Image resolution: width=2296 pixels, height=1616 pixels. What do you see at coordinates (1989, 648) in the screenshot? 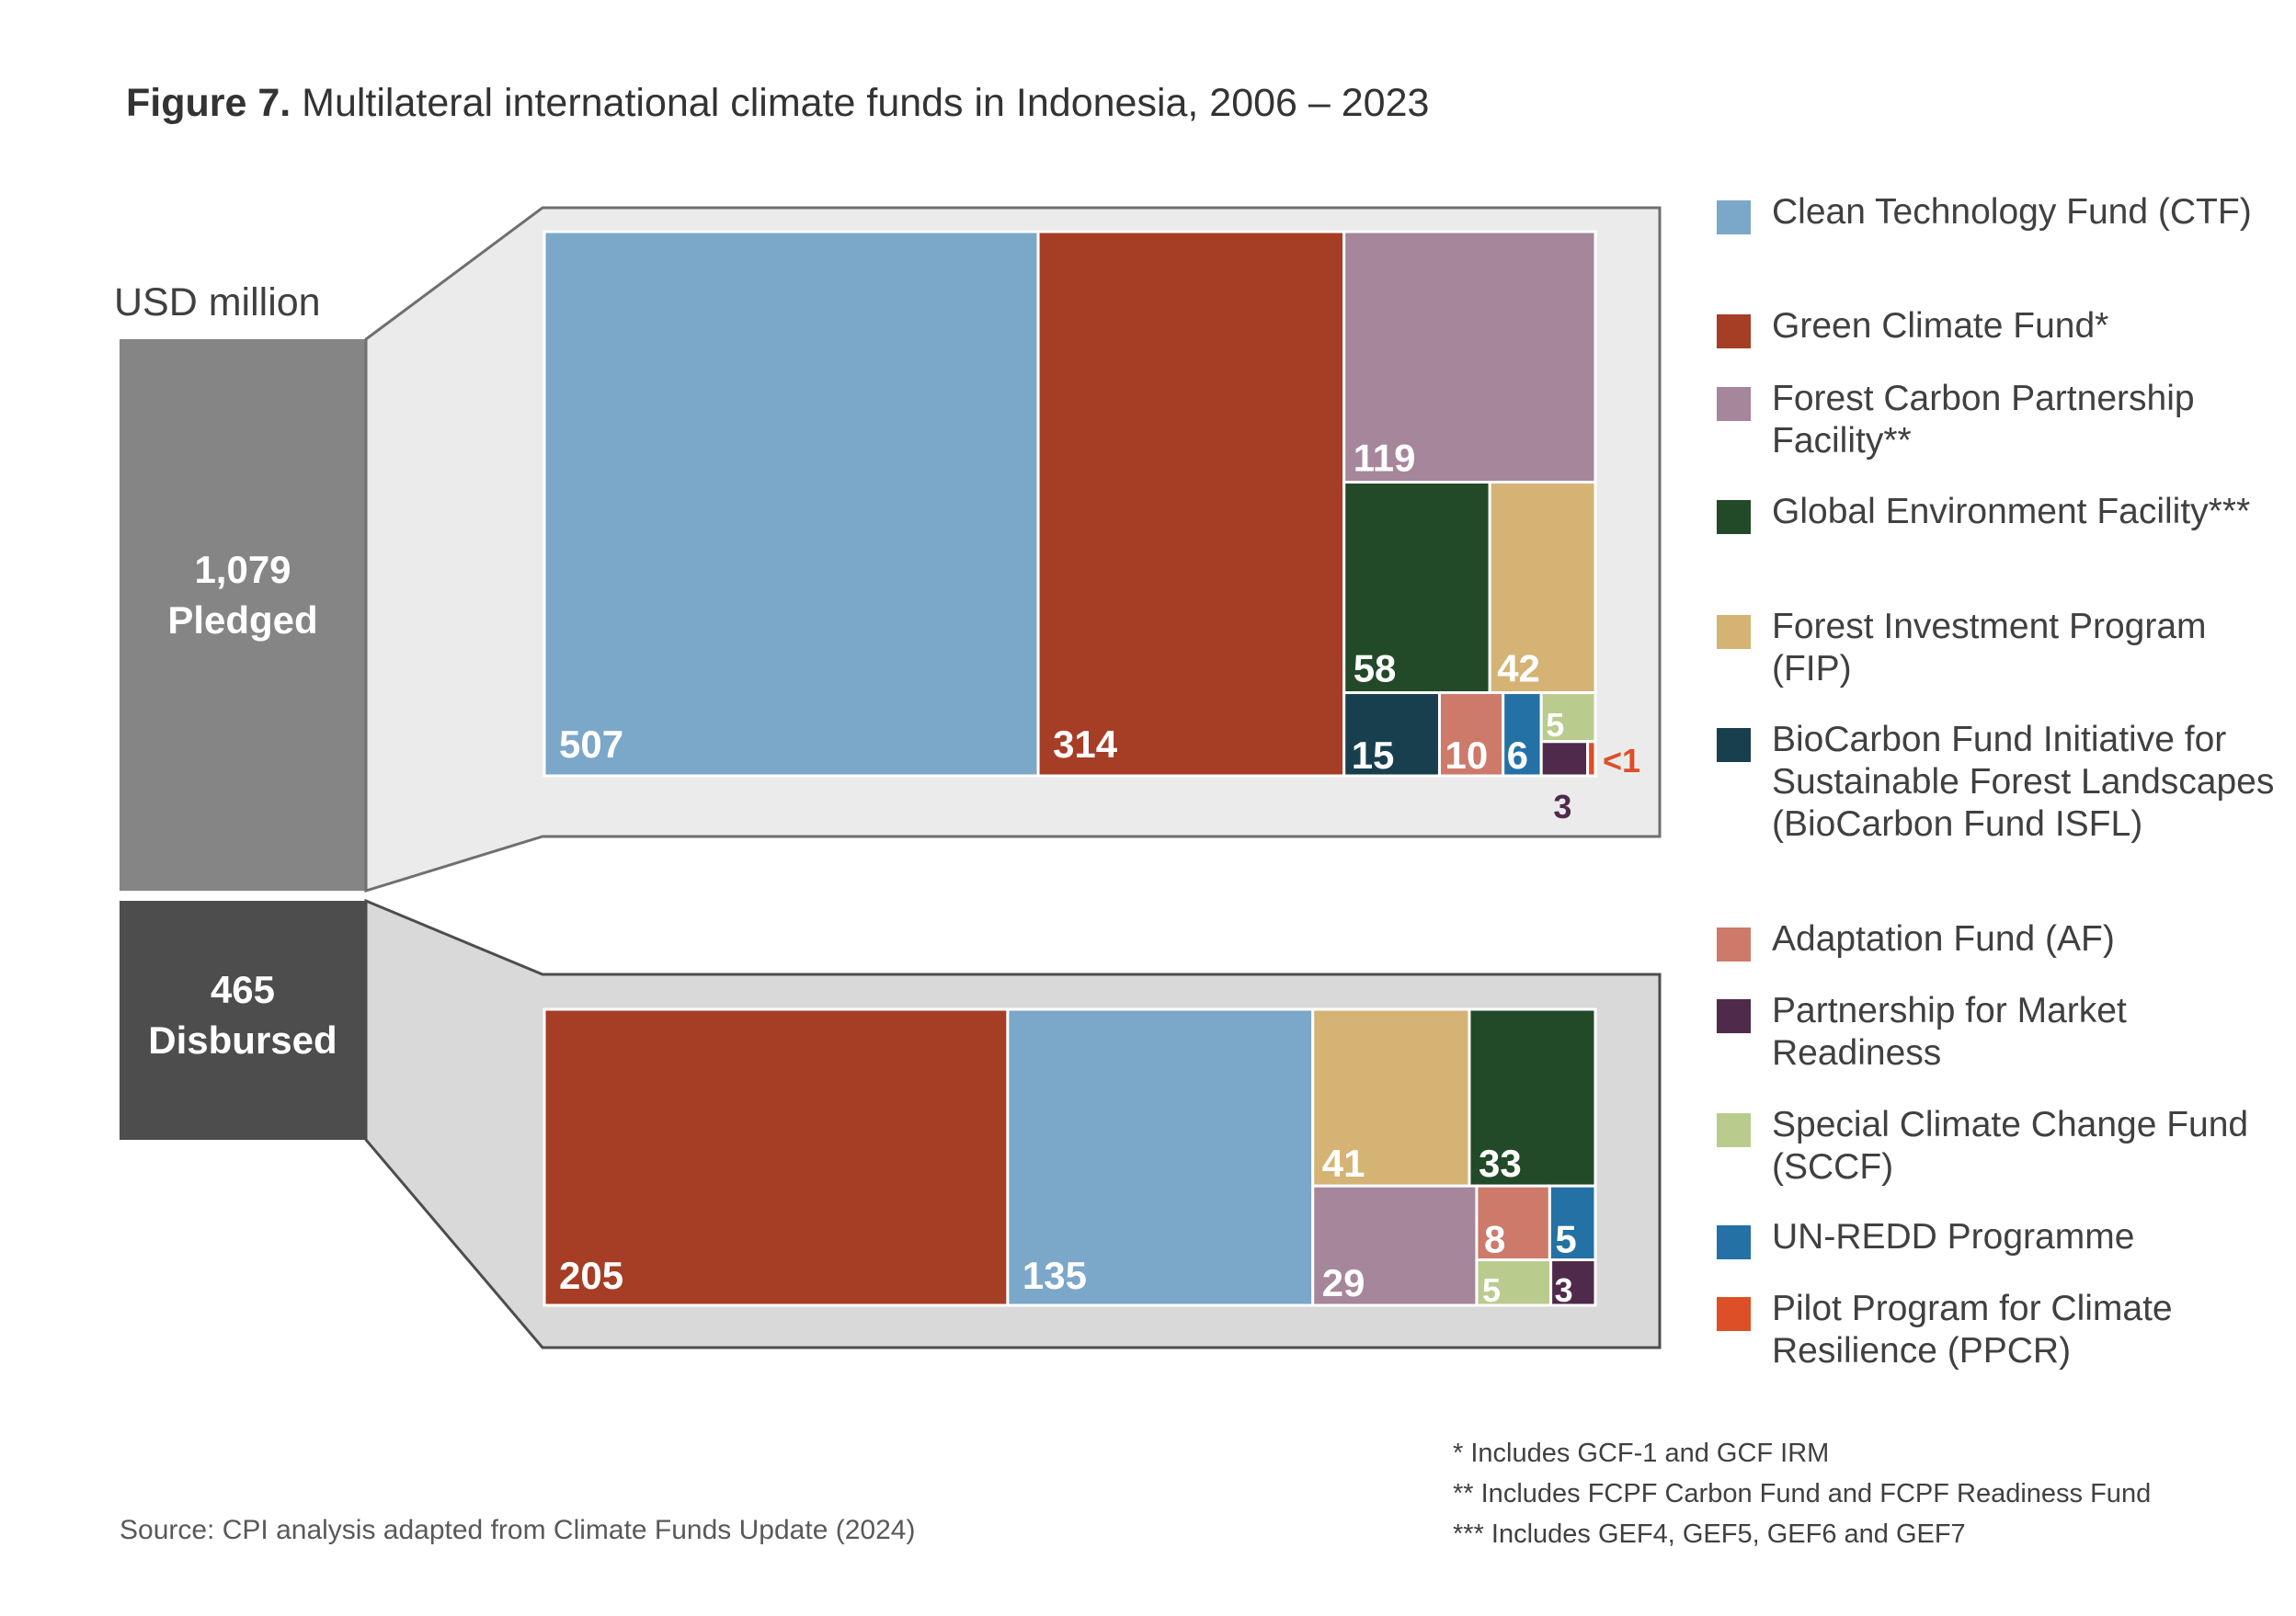
I see `legend-label: Forest Investment Program (FIP)` at bounding box center [1989, 648].